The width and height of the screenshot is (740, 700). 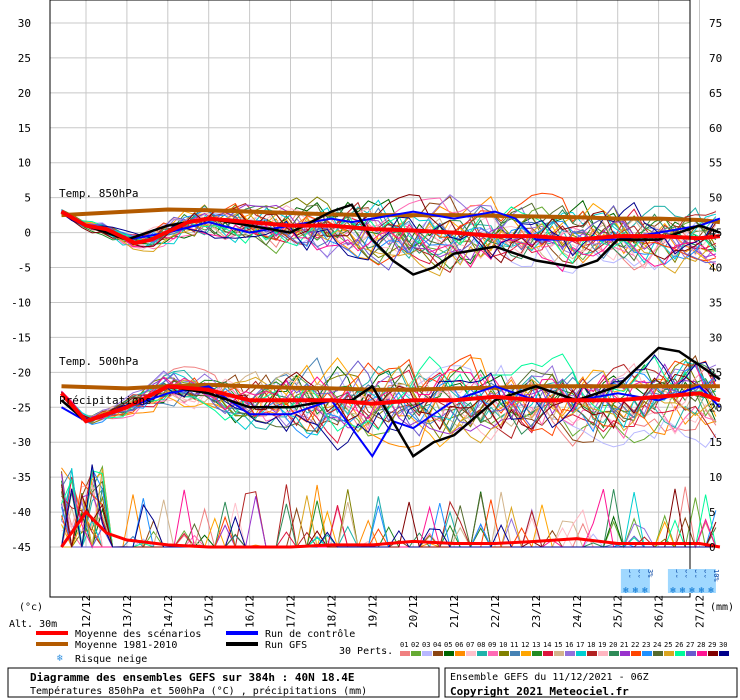 What do you see at coordinates (105, 297) in the screenshot?
I see `panel-labels: Temp. 850hPa Temp. 500hPa Précipitations` at bounding box center [105, 297].